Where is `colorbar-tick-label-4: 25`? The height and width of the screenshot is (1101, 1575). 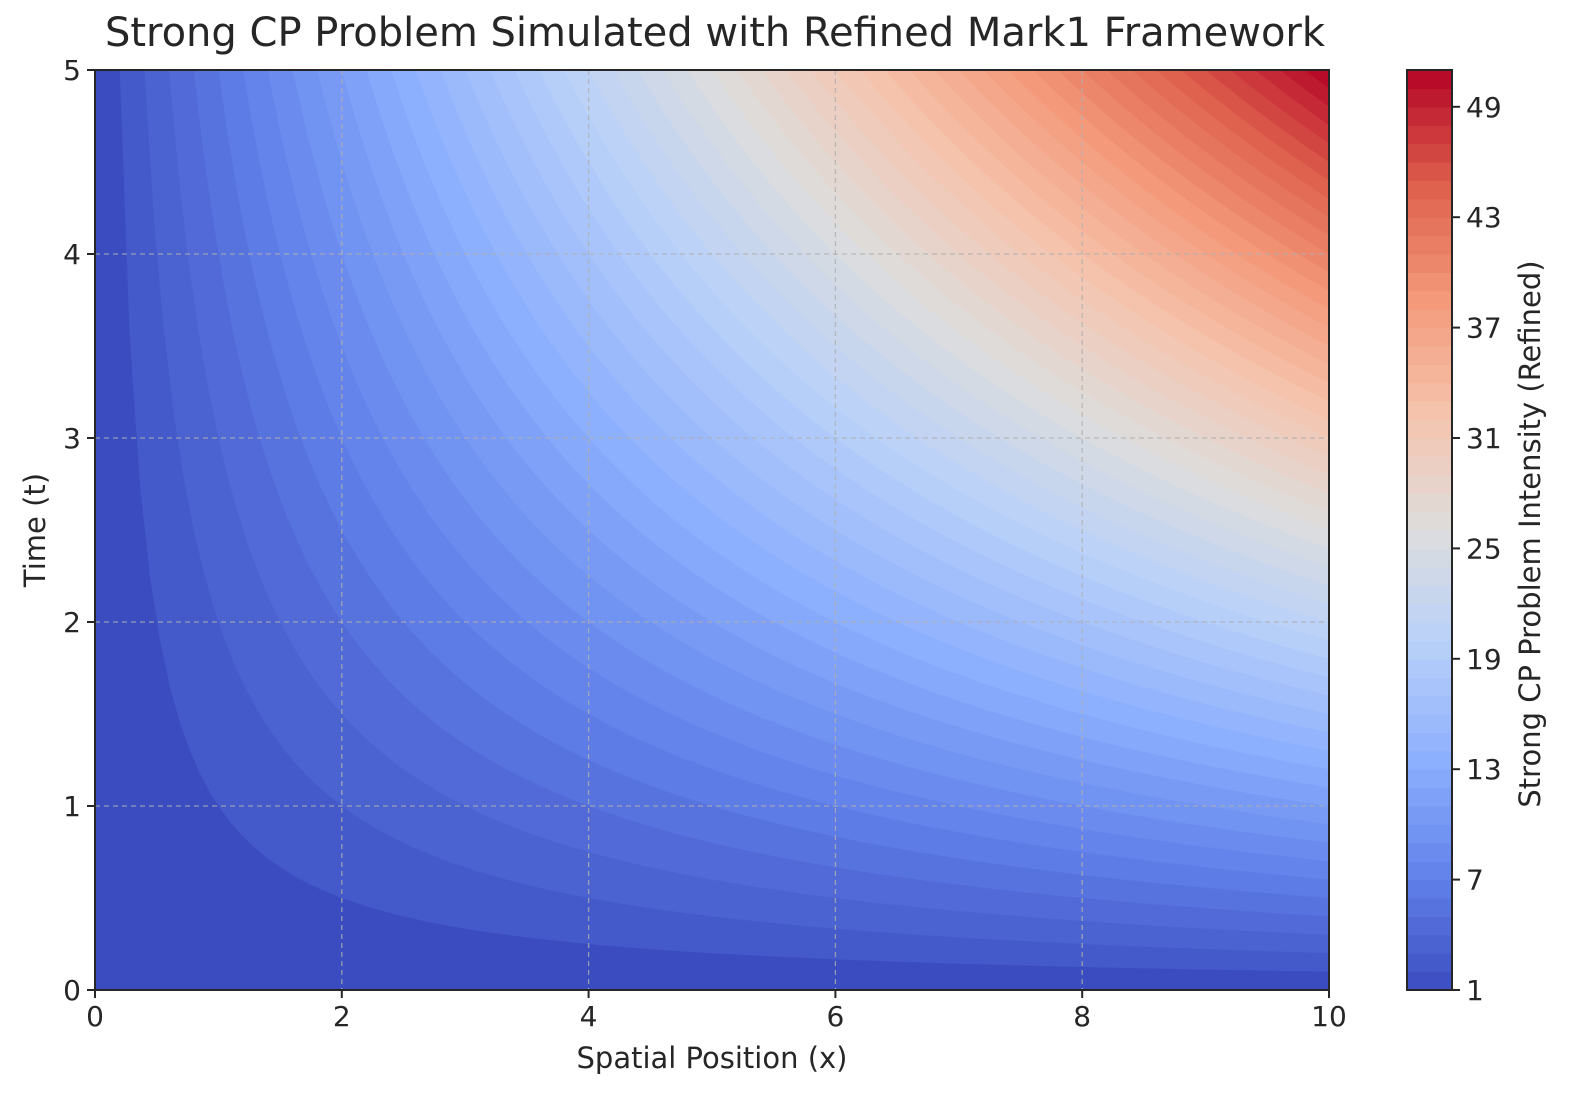
colorbar-tick-label-4: 25 is located at coordinates (1484, 548).